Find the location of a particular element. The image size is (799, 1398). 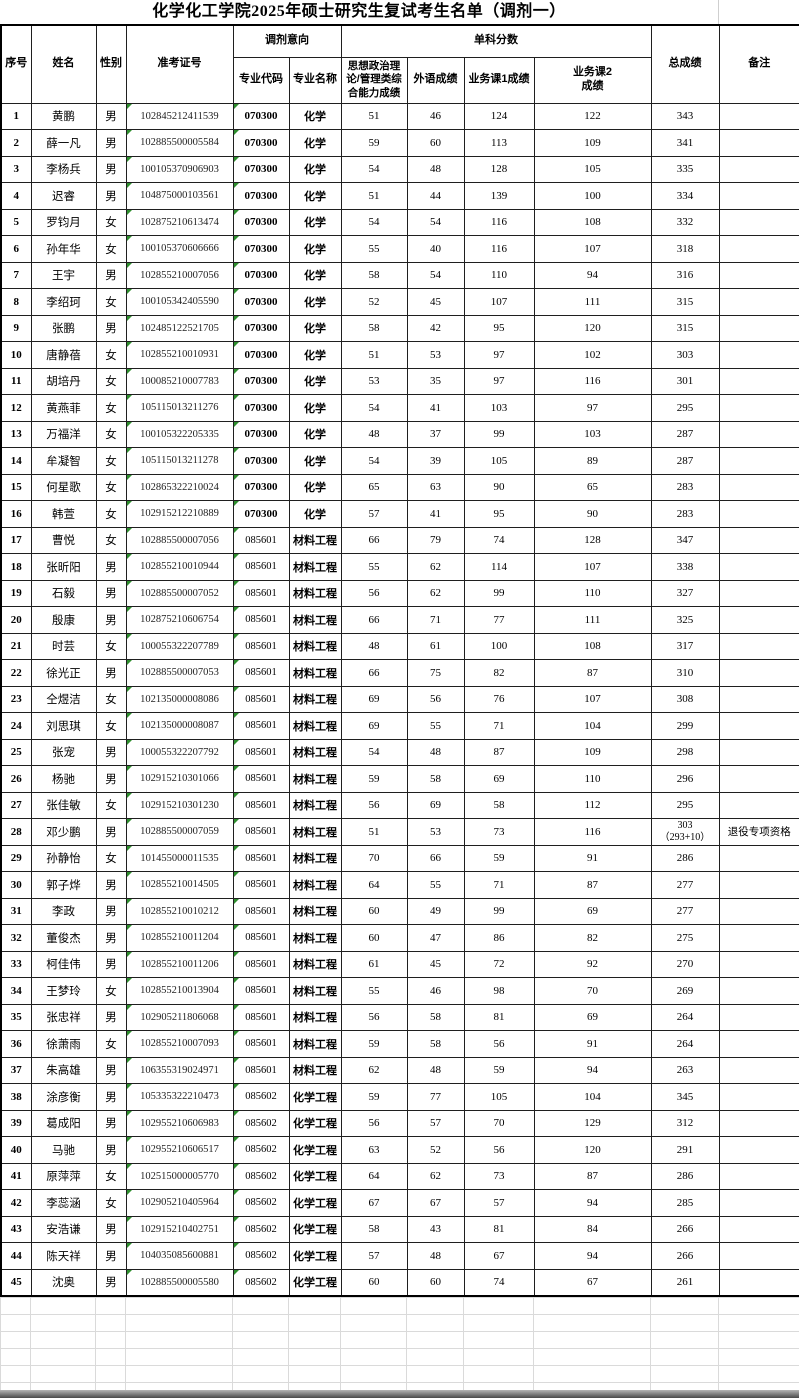

cell-total-score: 283 is located at coordinates (685, 514).